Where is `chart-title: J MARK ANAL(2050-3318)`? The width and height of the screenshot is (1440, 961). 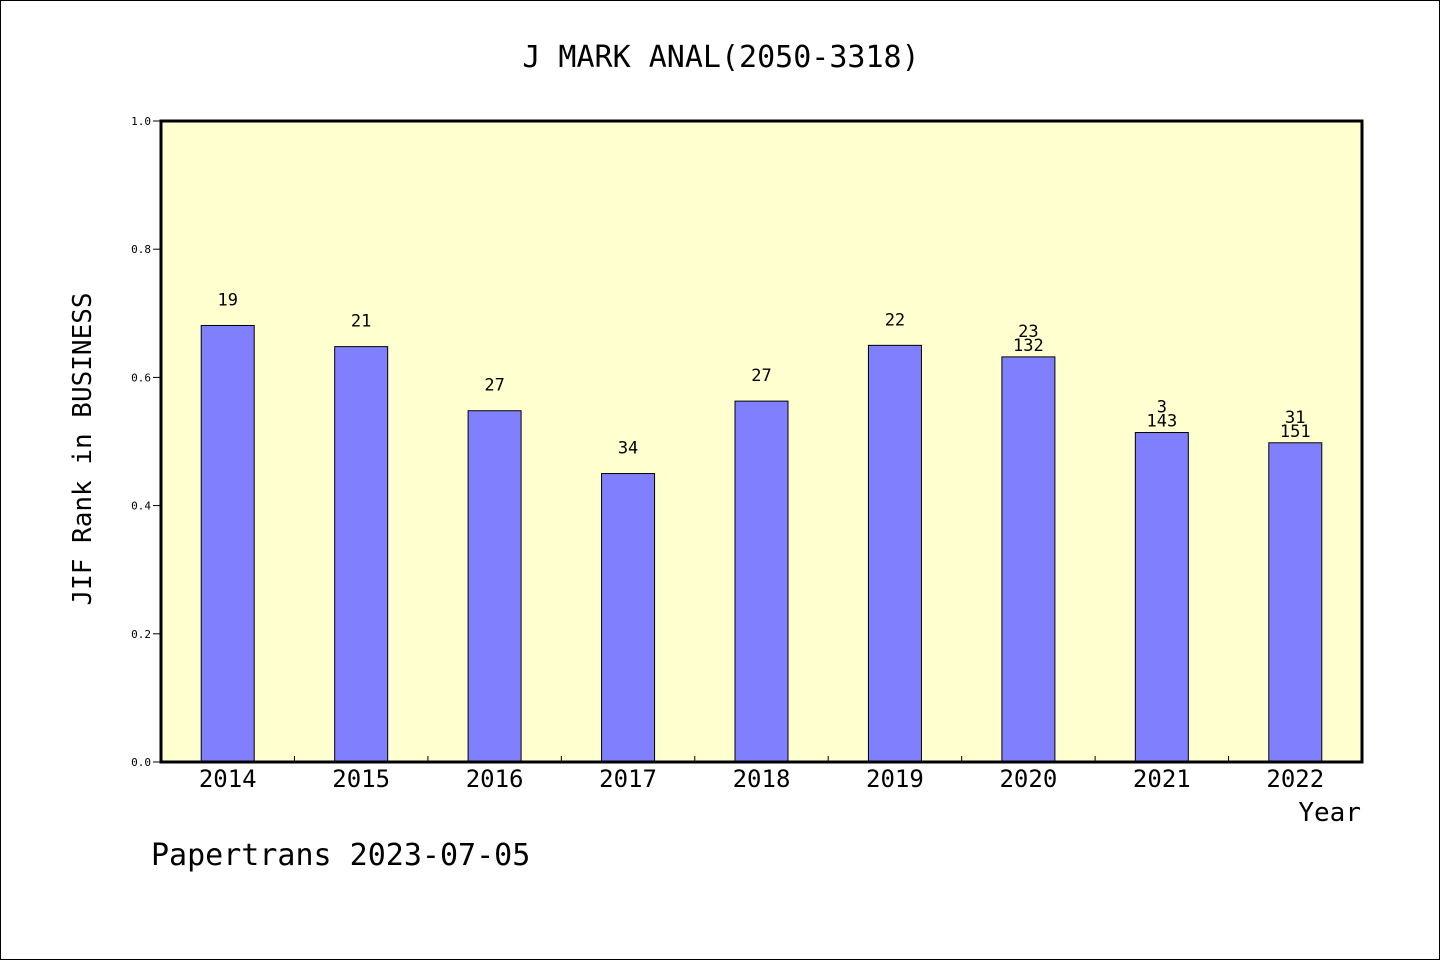
chart-title: J MARK ANAL(2050-3318) is located at coordinates (720, 57).